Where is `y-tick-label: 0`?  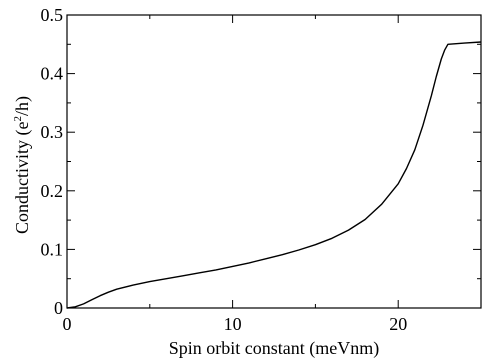 y-tick-label: 0 is located at coordinates (58, 308).